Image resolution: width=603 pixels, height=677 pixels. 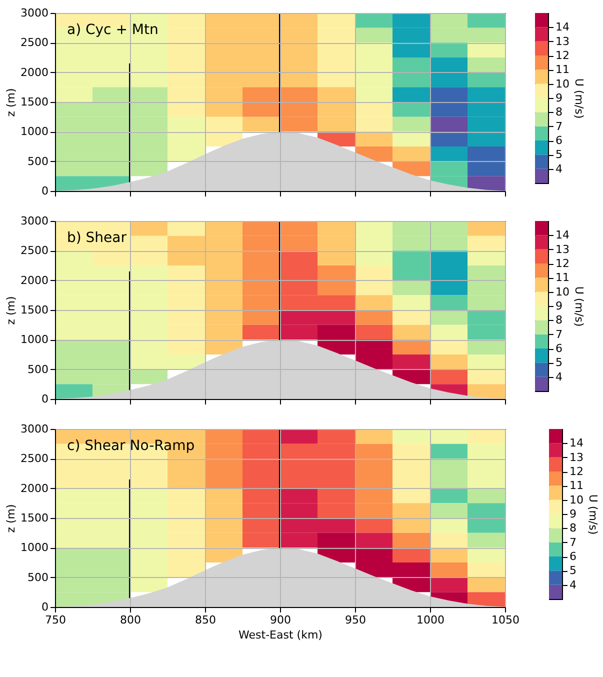 I want to click on x-tick-label: 1050, so click(x=506, y=620).